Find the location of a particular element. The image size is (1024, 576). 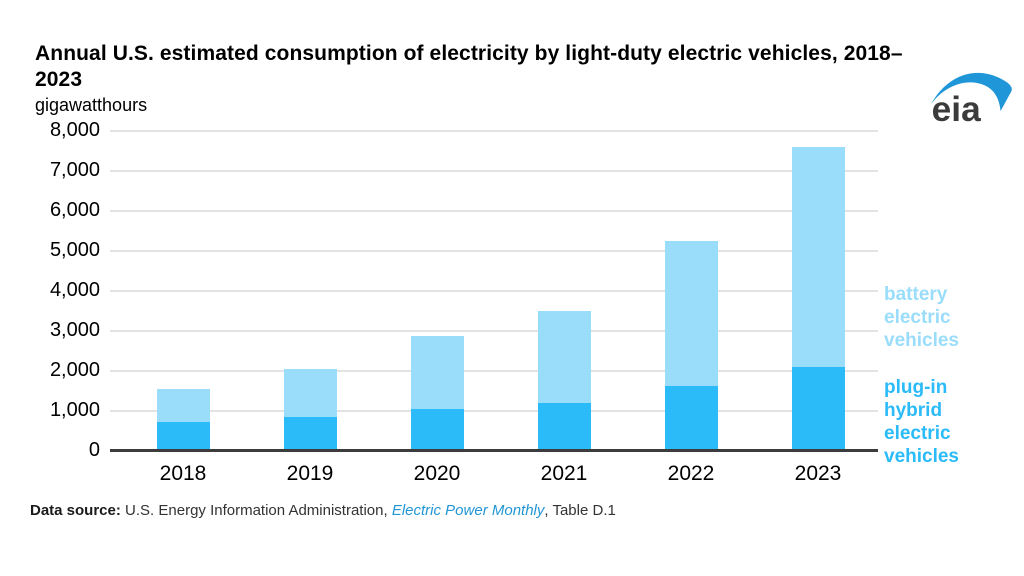

bar-2022 is located at coordinates (691, 346).